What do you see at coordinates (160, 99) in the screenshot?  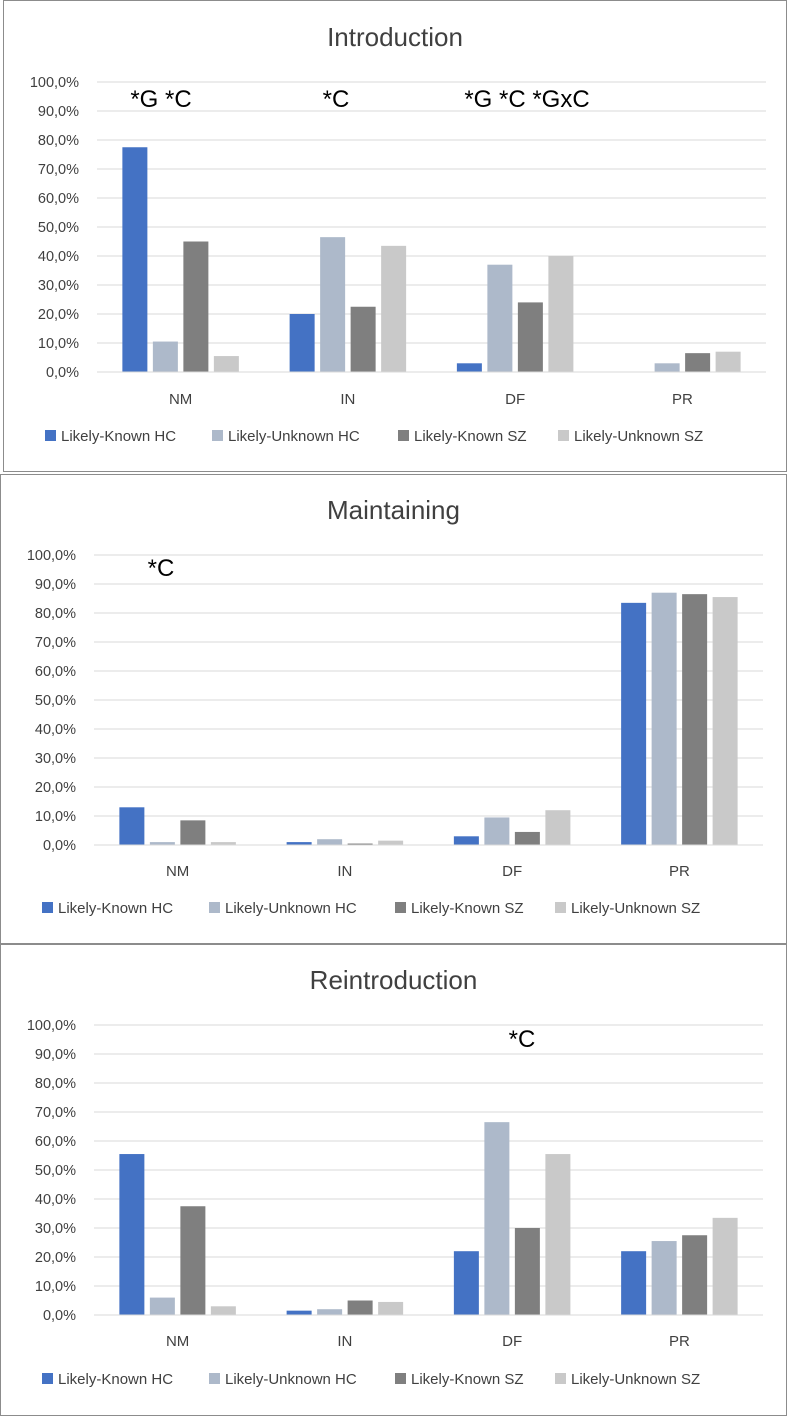 I see `significance-annotation: *G *C` at bounding box center [160, 99].